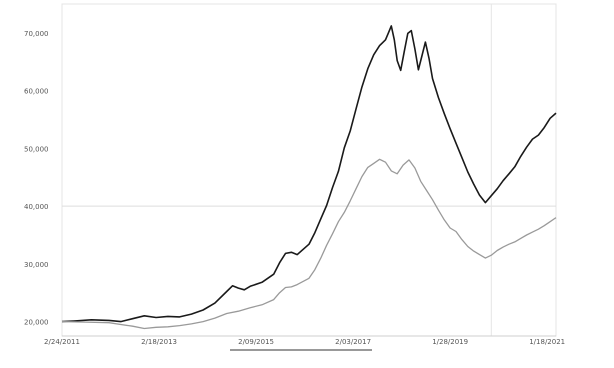  Describe the element at coordinates (450, 342) in the screenshot. I see `x-tick-label: 1/28/2019` at that location.